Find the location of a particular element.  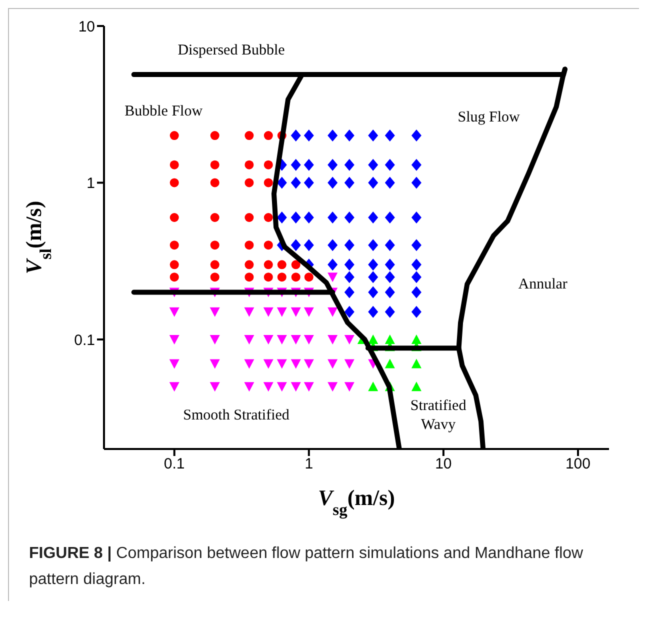

caption: FIGURE 8 | Comparison between flow pattern simulations and Mandhane flow pattern diagram. is located at coordinates (306, 567).